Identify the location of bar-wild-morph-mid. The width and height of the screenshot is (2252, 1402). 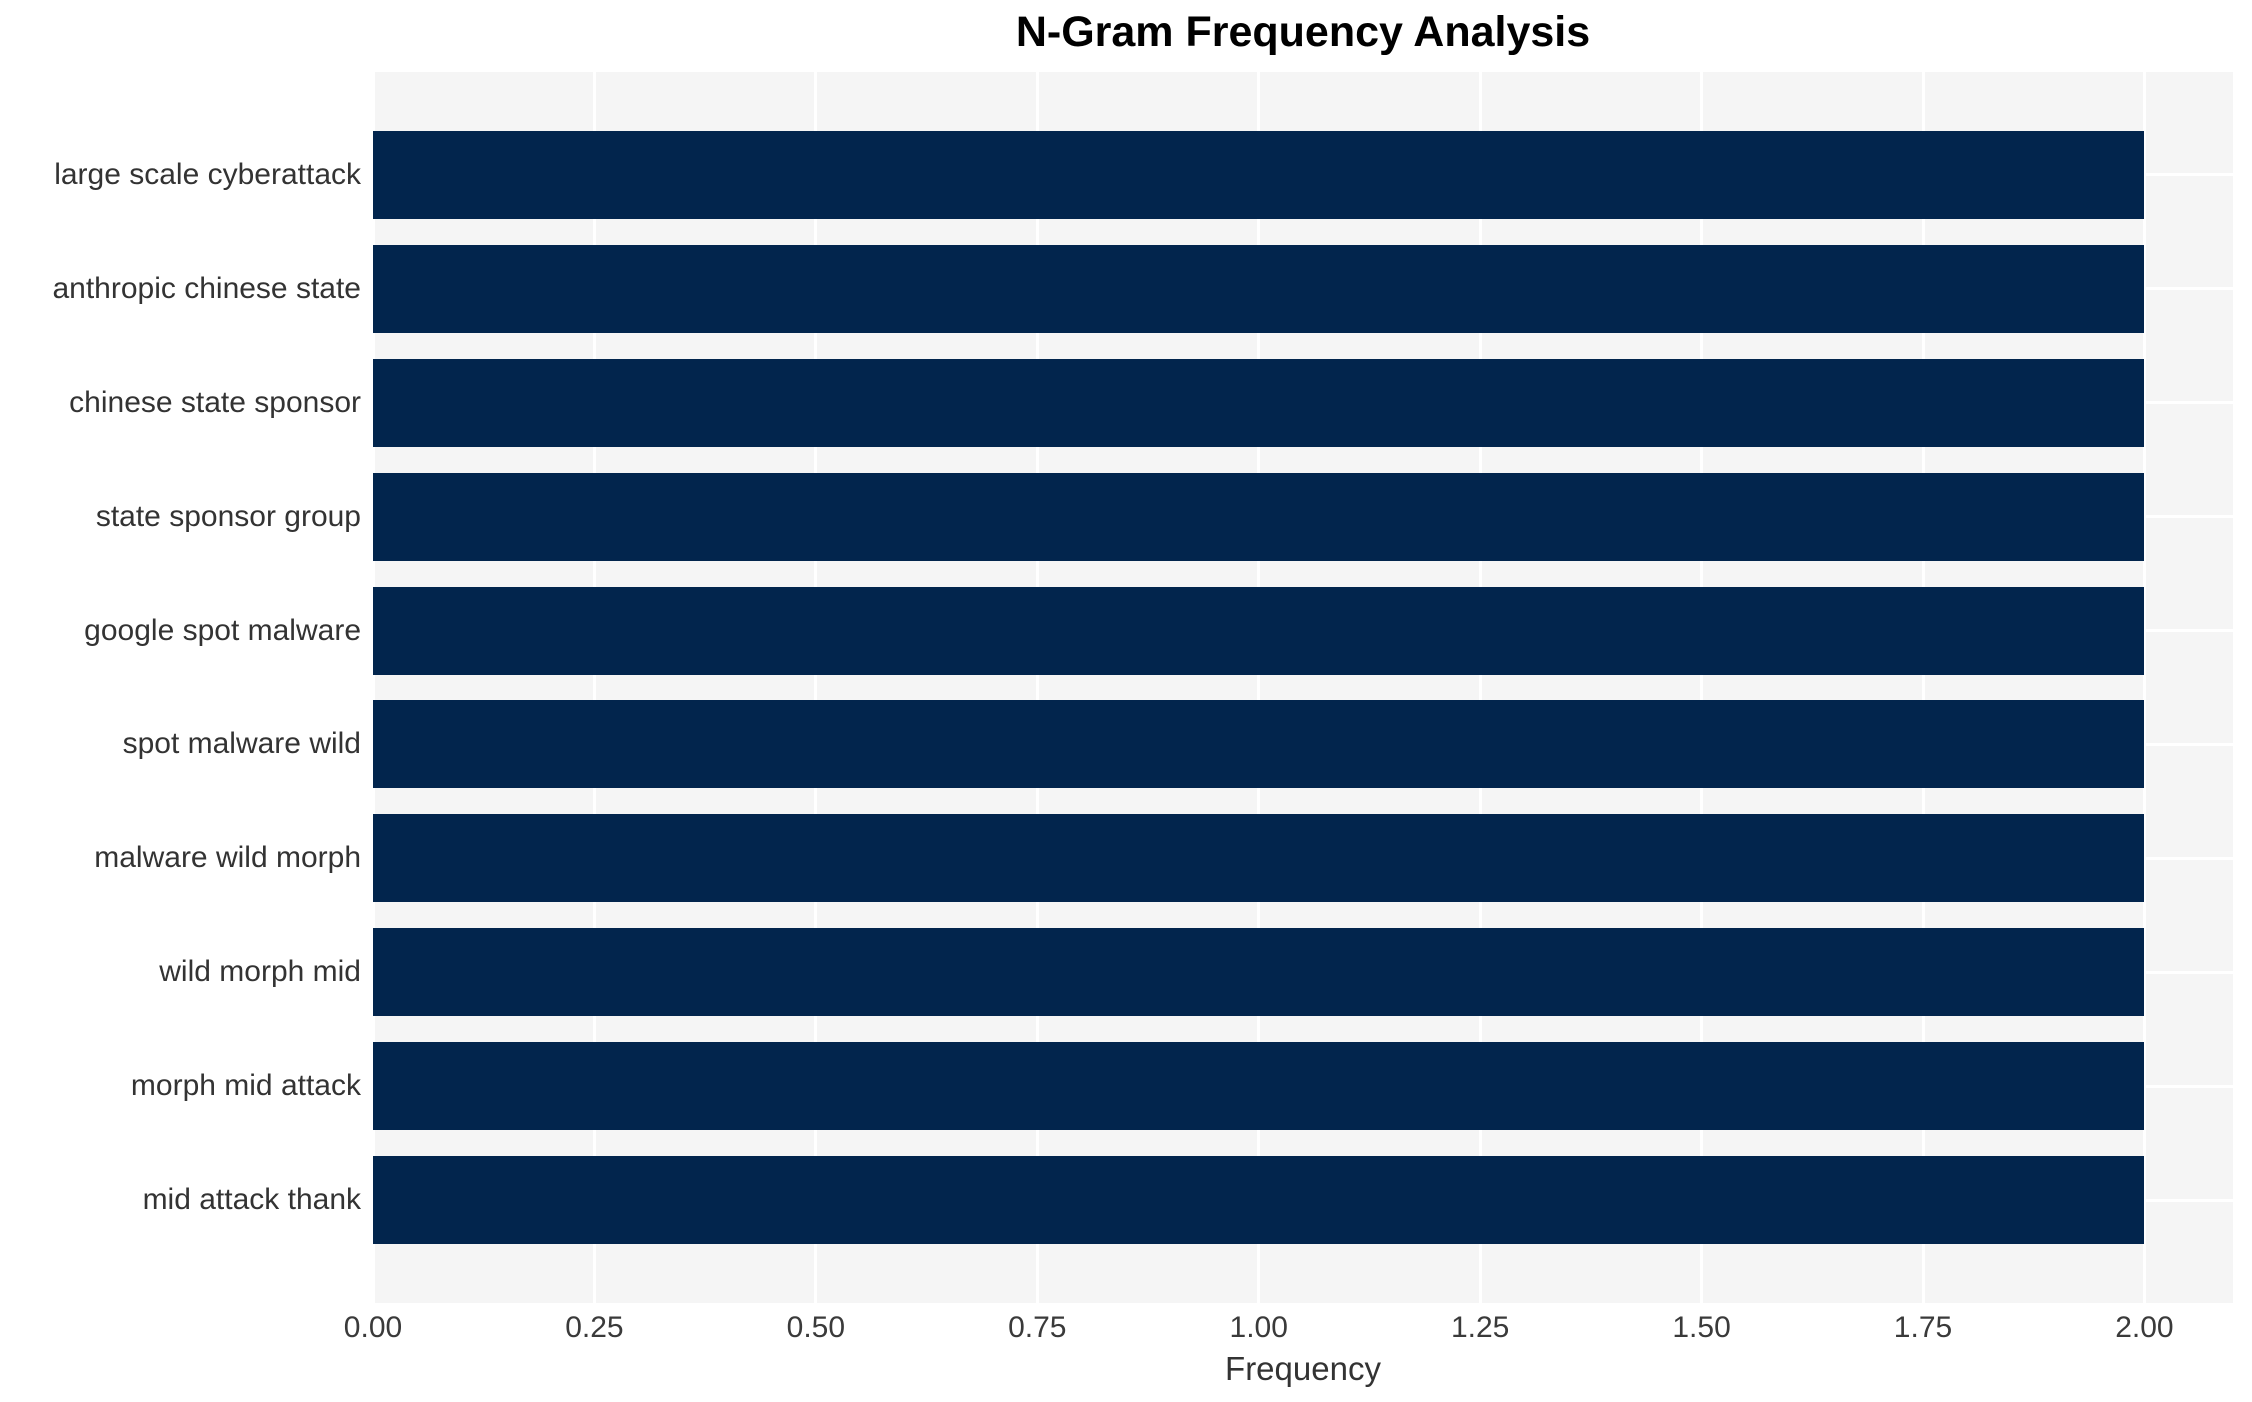
(1258, 972).